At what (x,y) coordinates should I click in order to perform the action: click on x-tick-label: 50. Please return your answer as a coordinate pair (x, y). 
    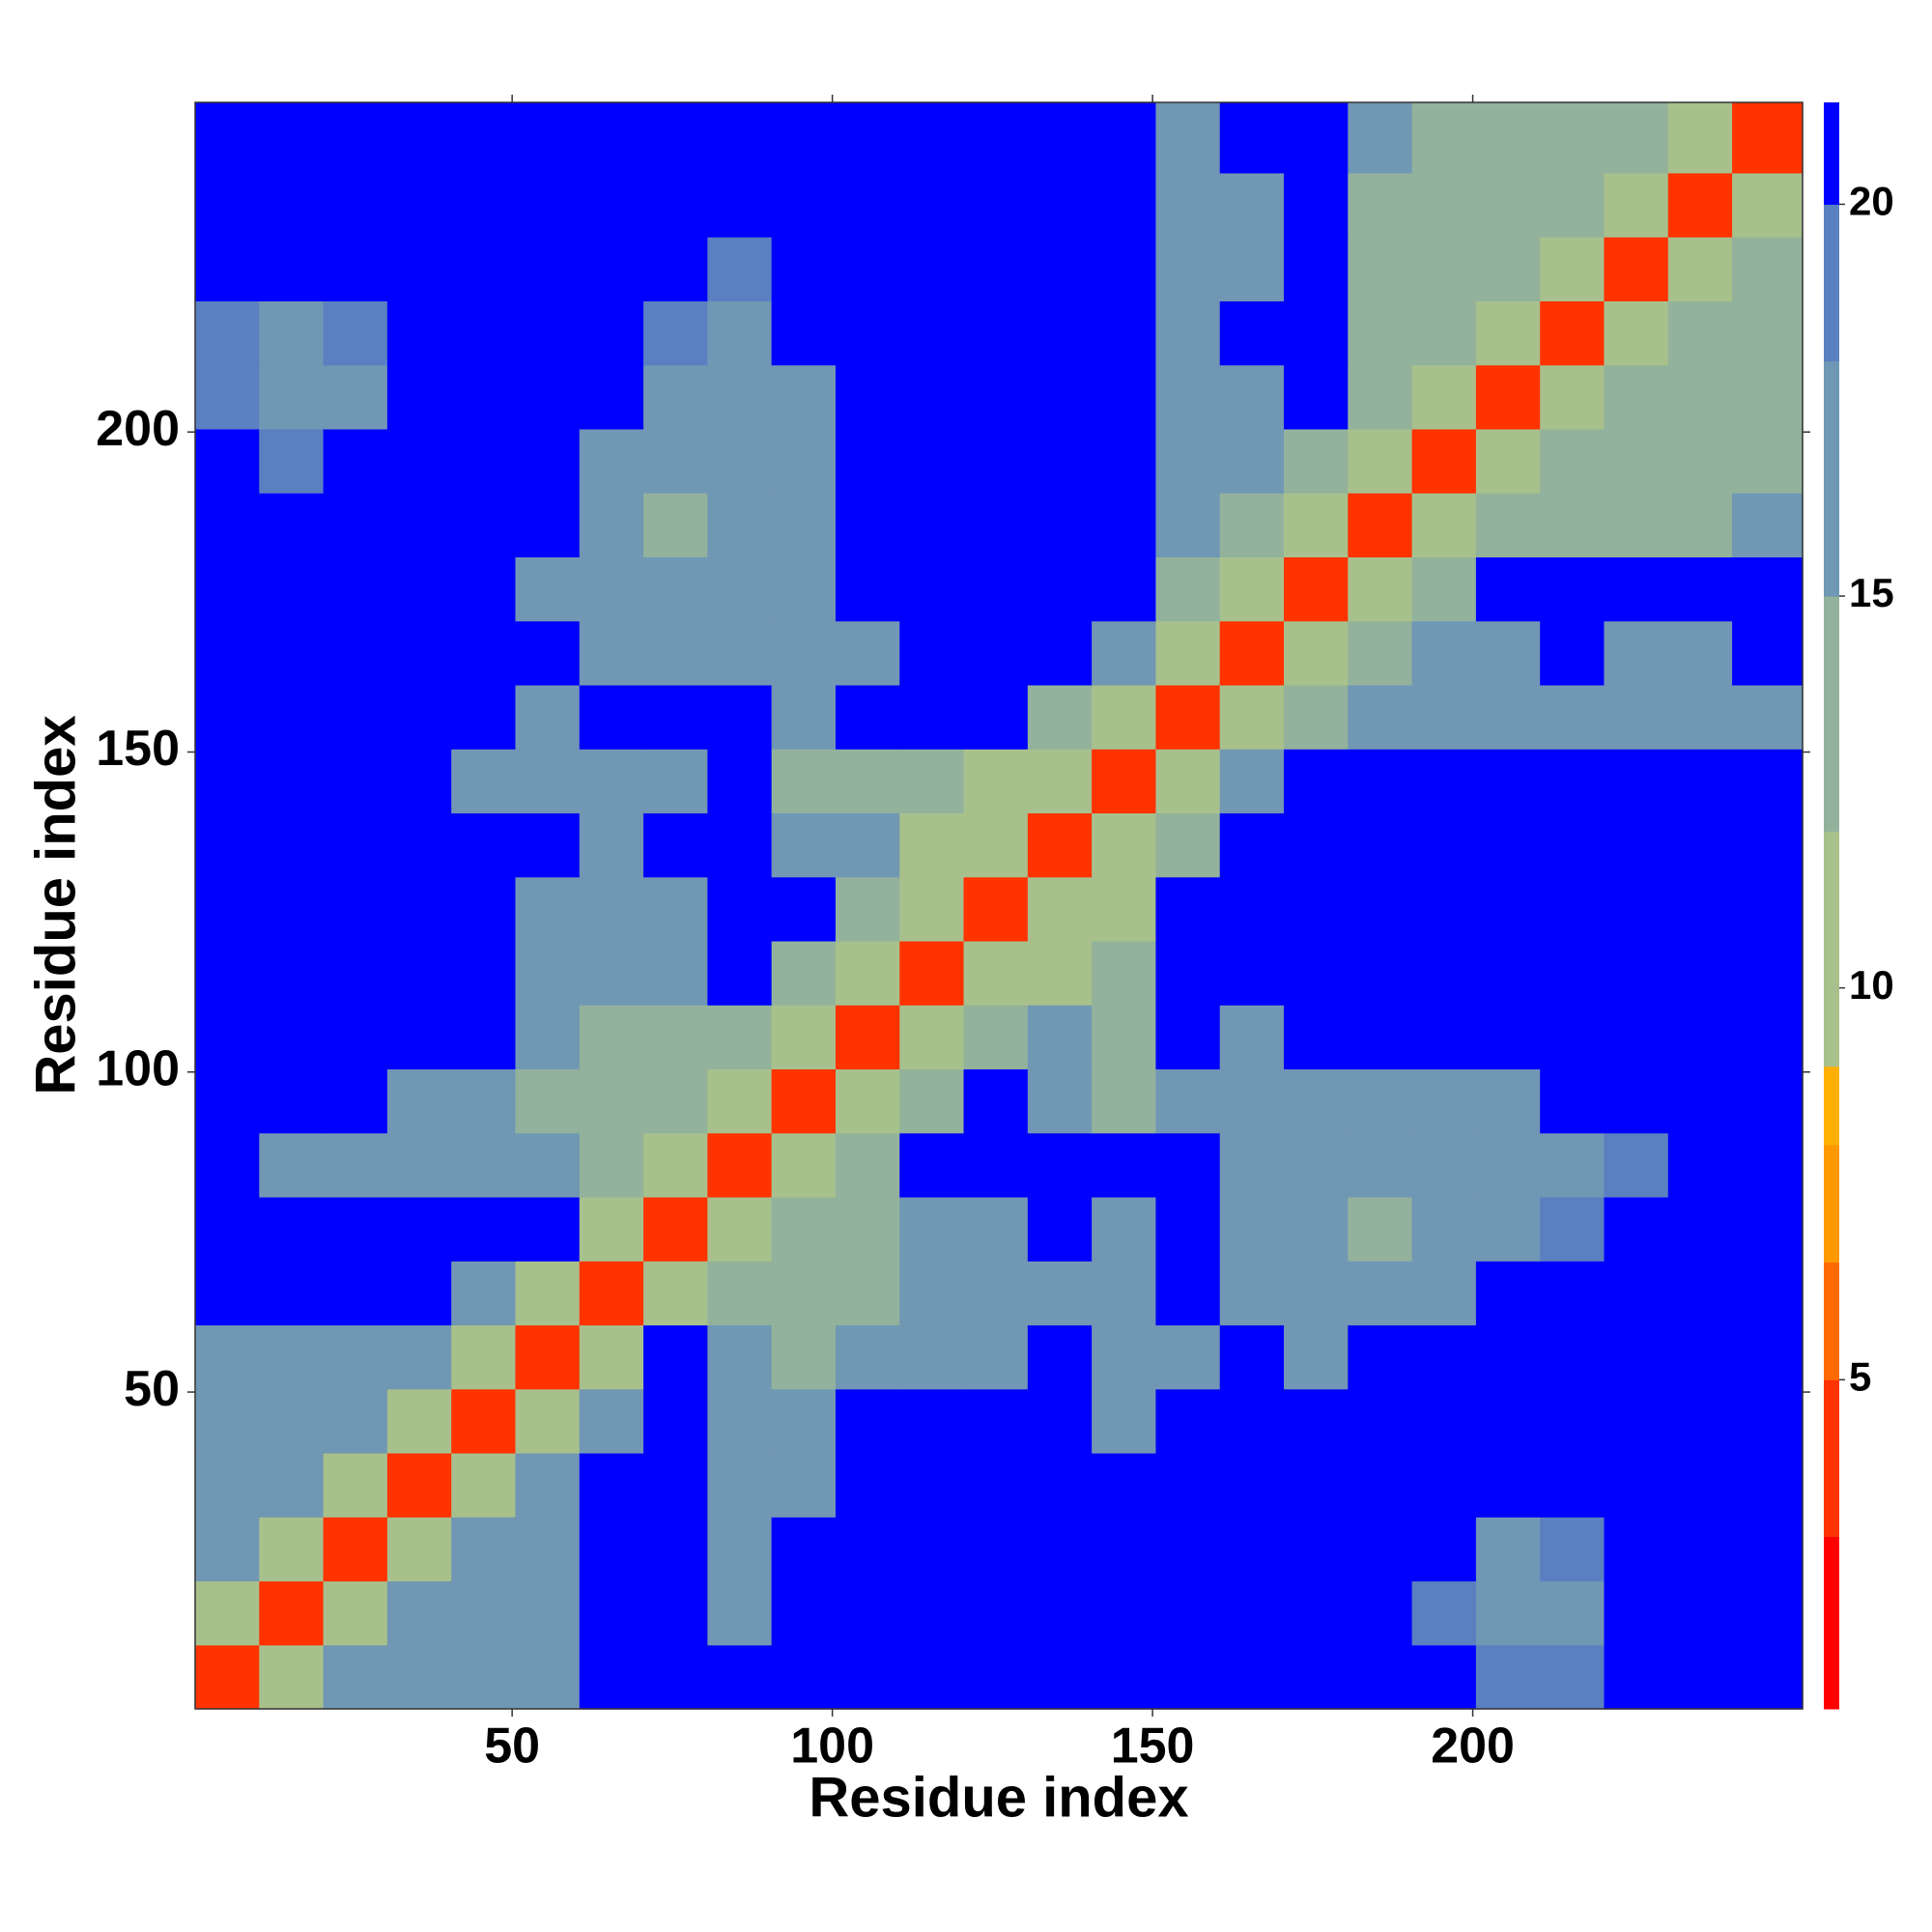
    Looking at the image, I should click on (512, 1747).